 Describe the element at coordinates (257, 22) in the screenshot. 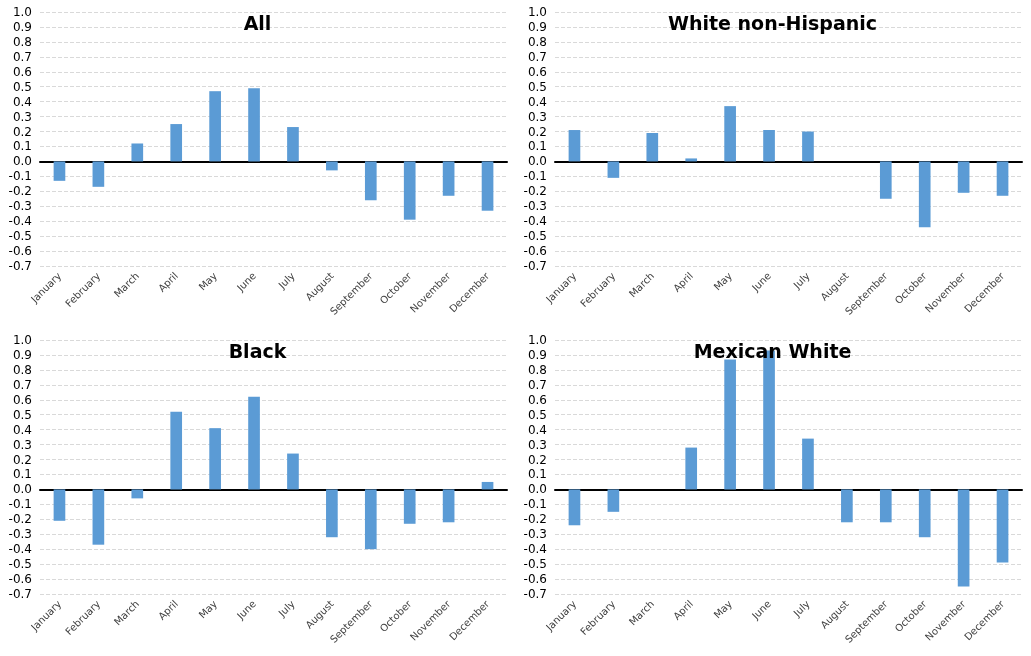

I see `chart-title: All` at that location.